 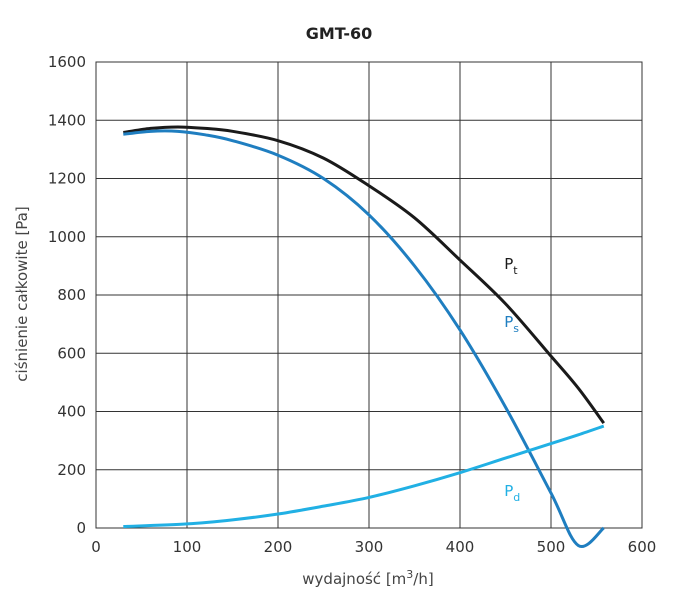 What do you see at coordinates (81, 528) in the screenshot?
I see `y-tick-label: 0` at bounding box center [81, 528].